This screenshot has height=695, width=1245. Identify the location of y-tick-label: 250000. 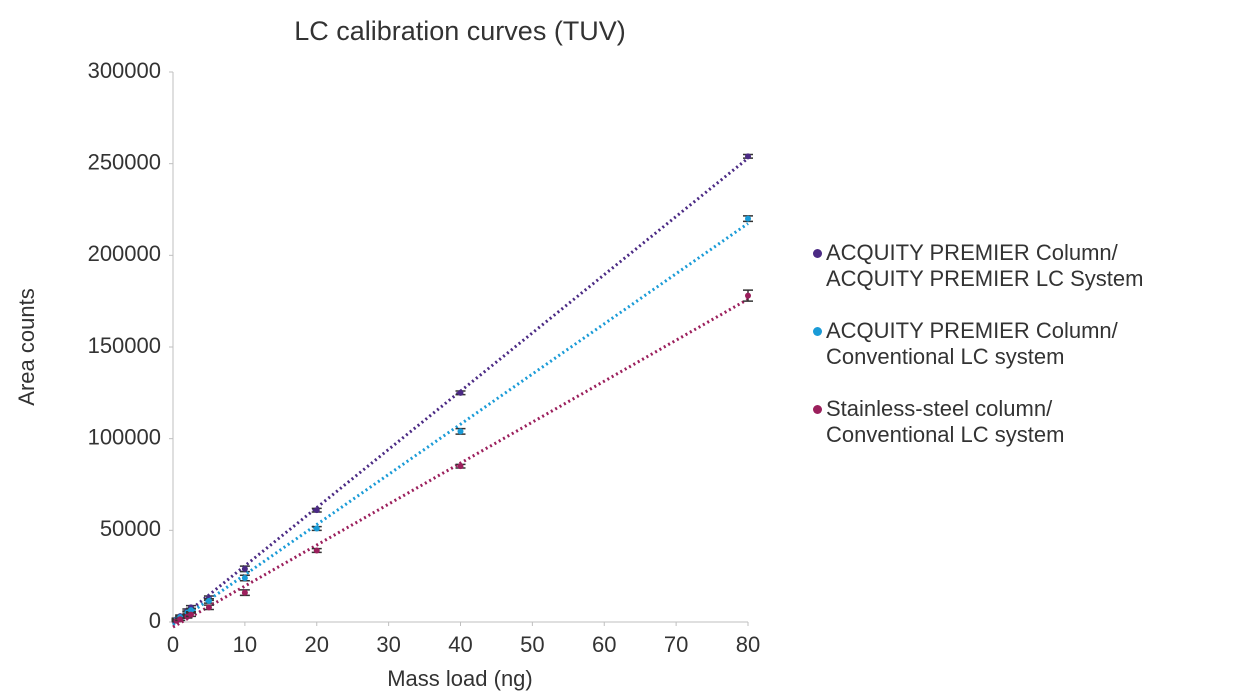
(124, 161).